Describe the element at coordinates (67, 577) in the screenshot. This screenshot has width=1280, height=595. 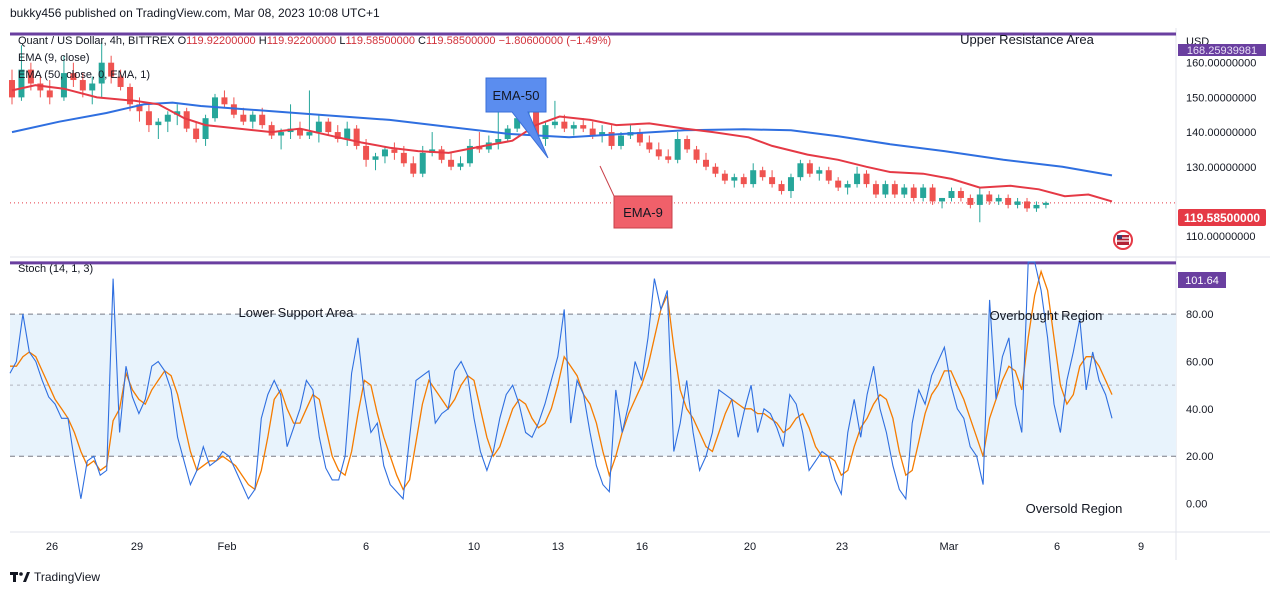
I see `footer-brand-label: TradingView` at that location.